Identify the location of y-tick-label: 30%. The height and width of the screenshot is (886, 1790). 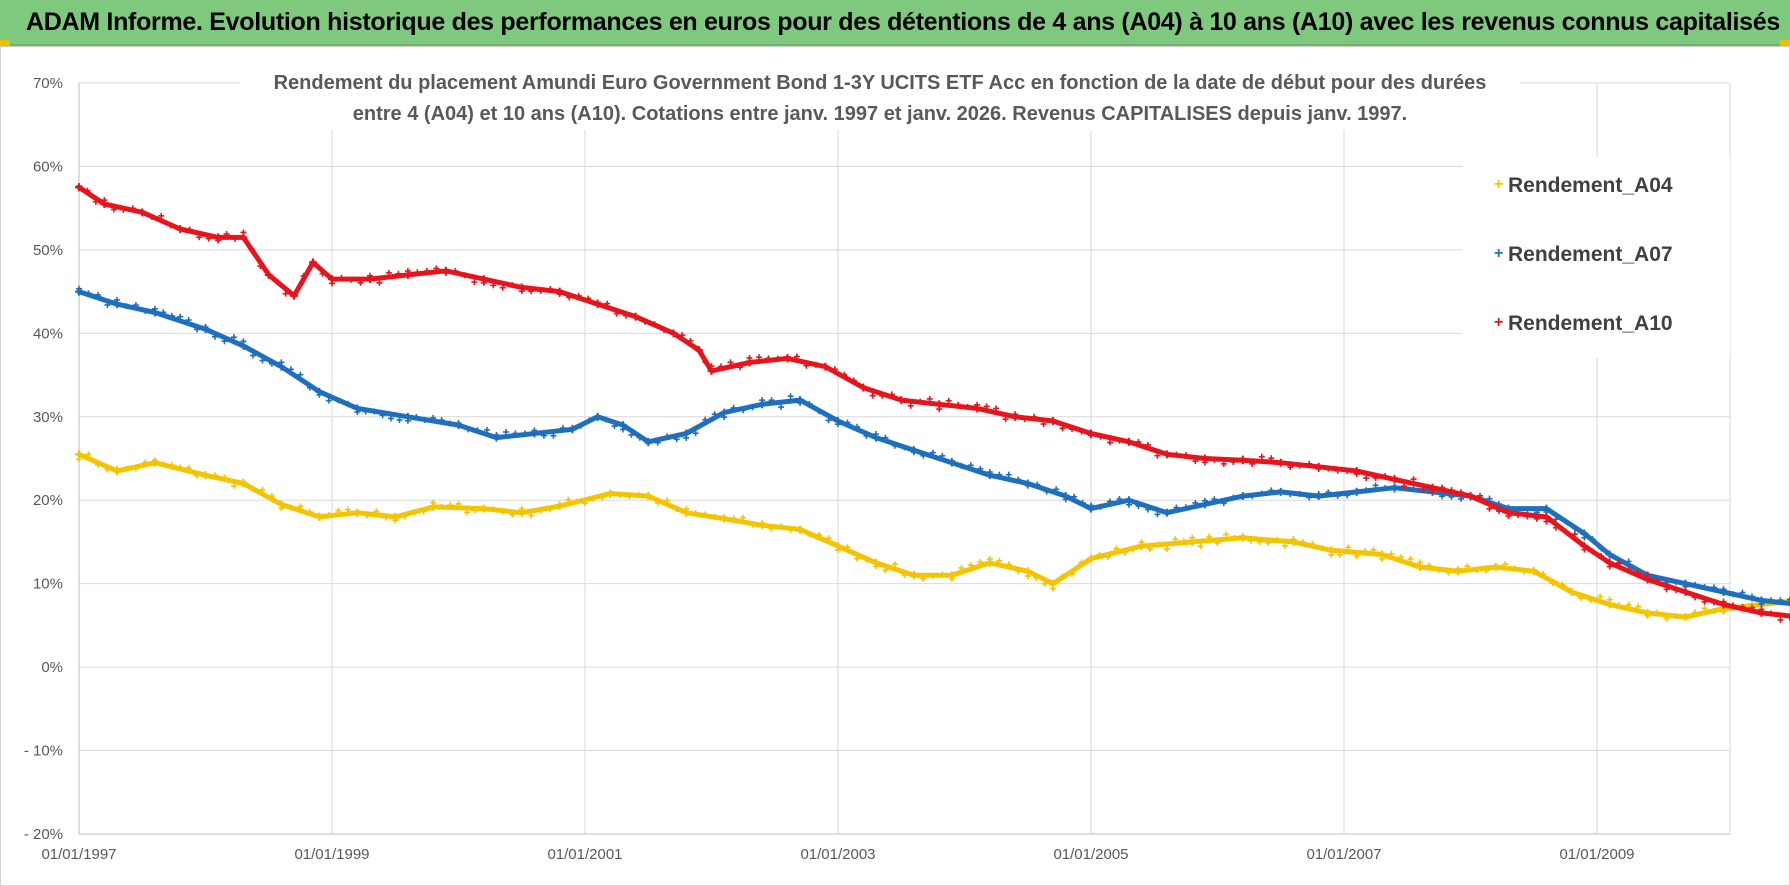
(48, 417).